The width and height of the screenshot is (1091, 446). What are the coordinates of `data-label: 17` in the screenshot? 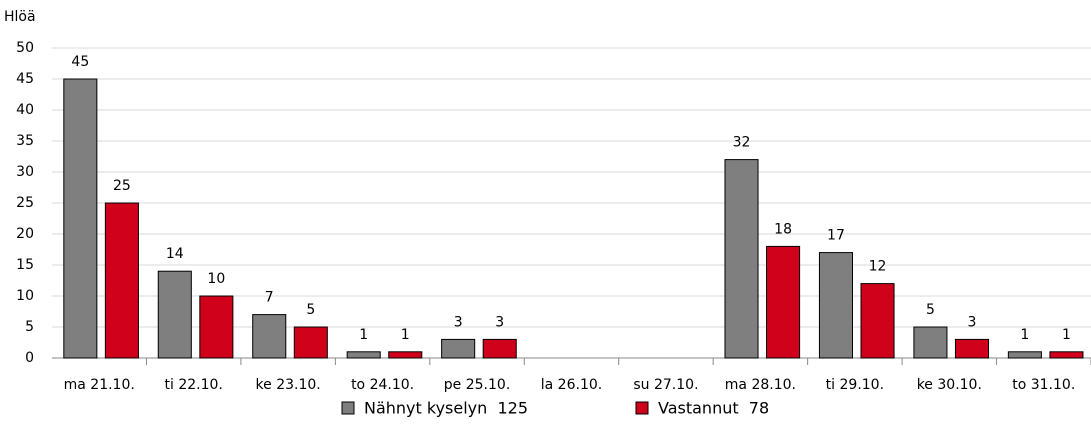 It's located at (836, 236).